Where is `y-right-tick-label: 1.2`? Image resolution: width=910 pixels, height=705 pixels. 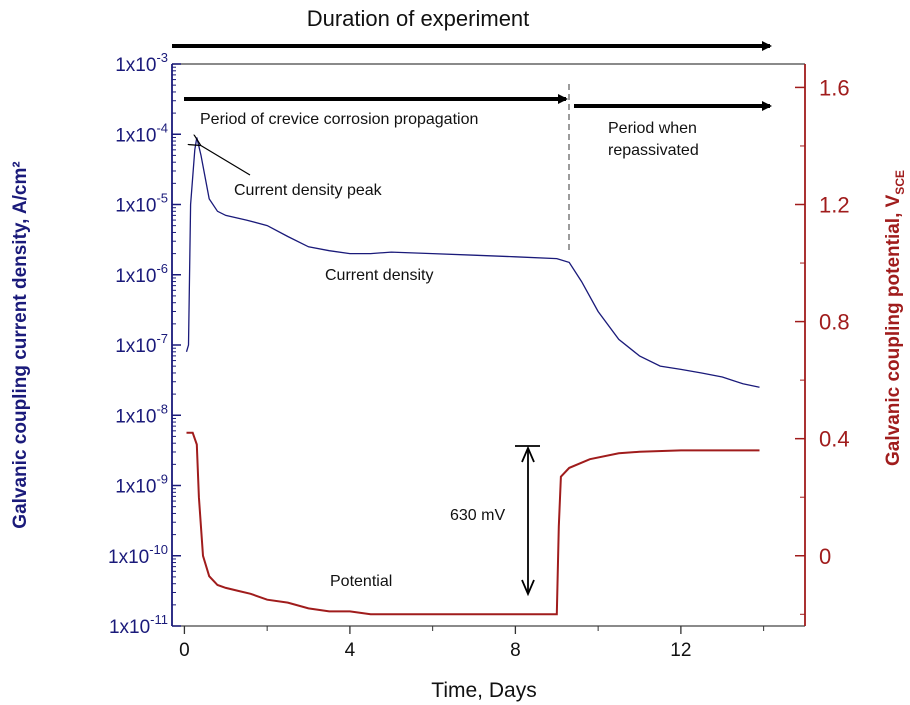 y-right-tick-label: 1.2 is located at coordinates (834, 205).